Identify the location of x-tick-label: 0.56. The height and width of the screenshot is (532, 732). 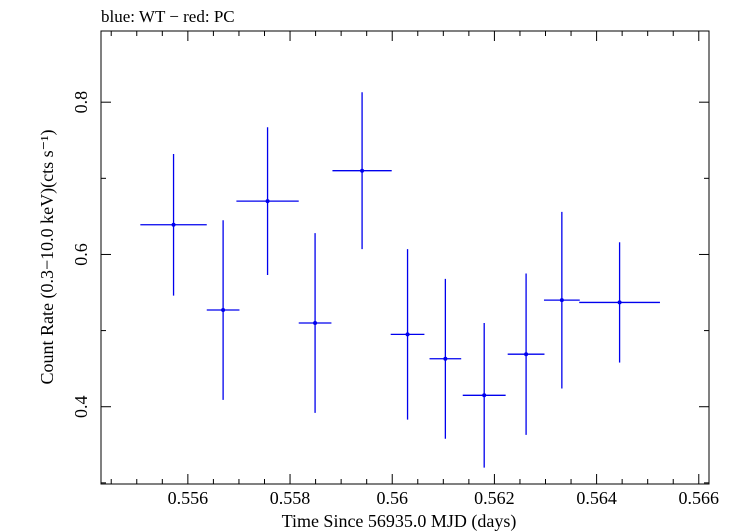
(392, 498).